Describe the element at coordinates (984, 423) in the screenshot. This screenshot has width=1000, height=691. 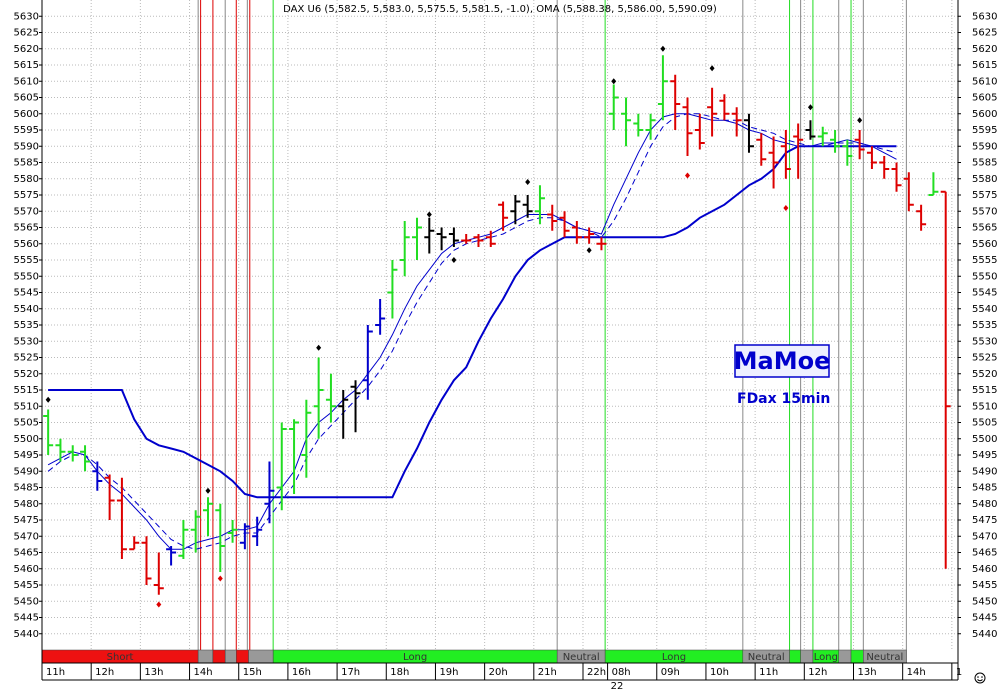
I see `y2-tick-label: 5505` at that location.